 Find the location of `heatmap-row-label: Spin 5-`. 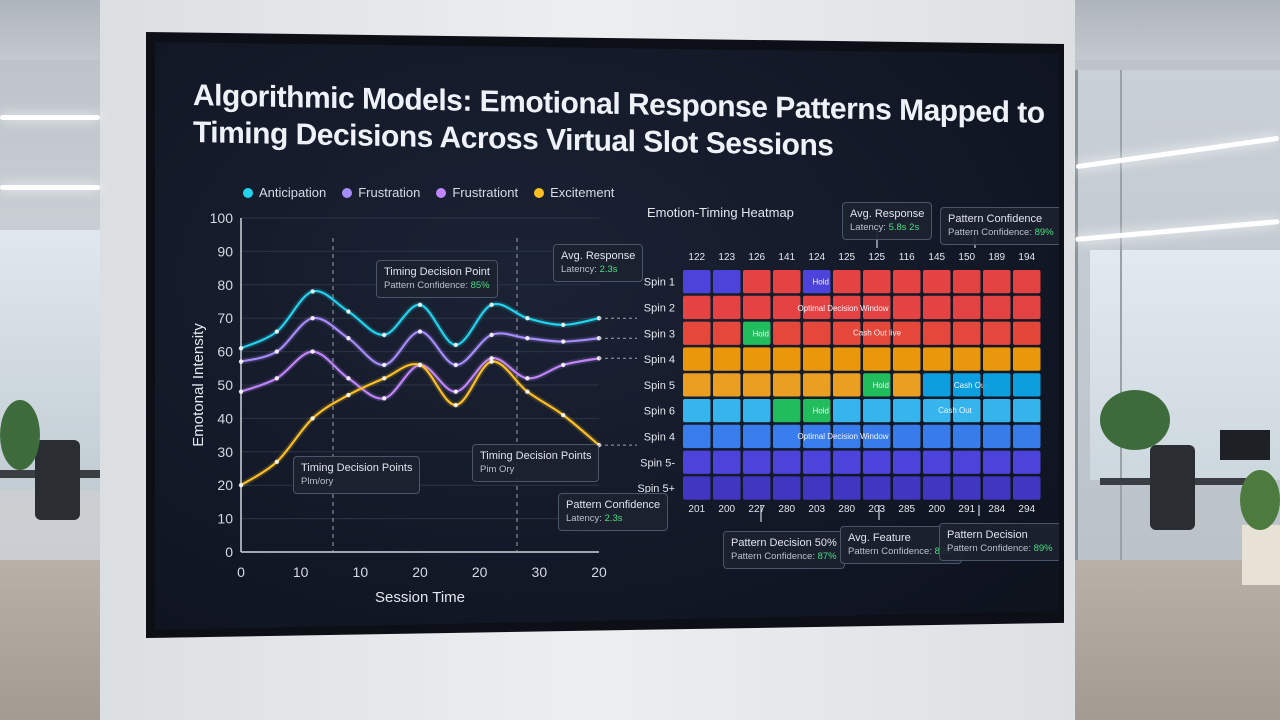

heatmap-row-label: Spin 5- is located at coordinates (657, 463).